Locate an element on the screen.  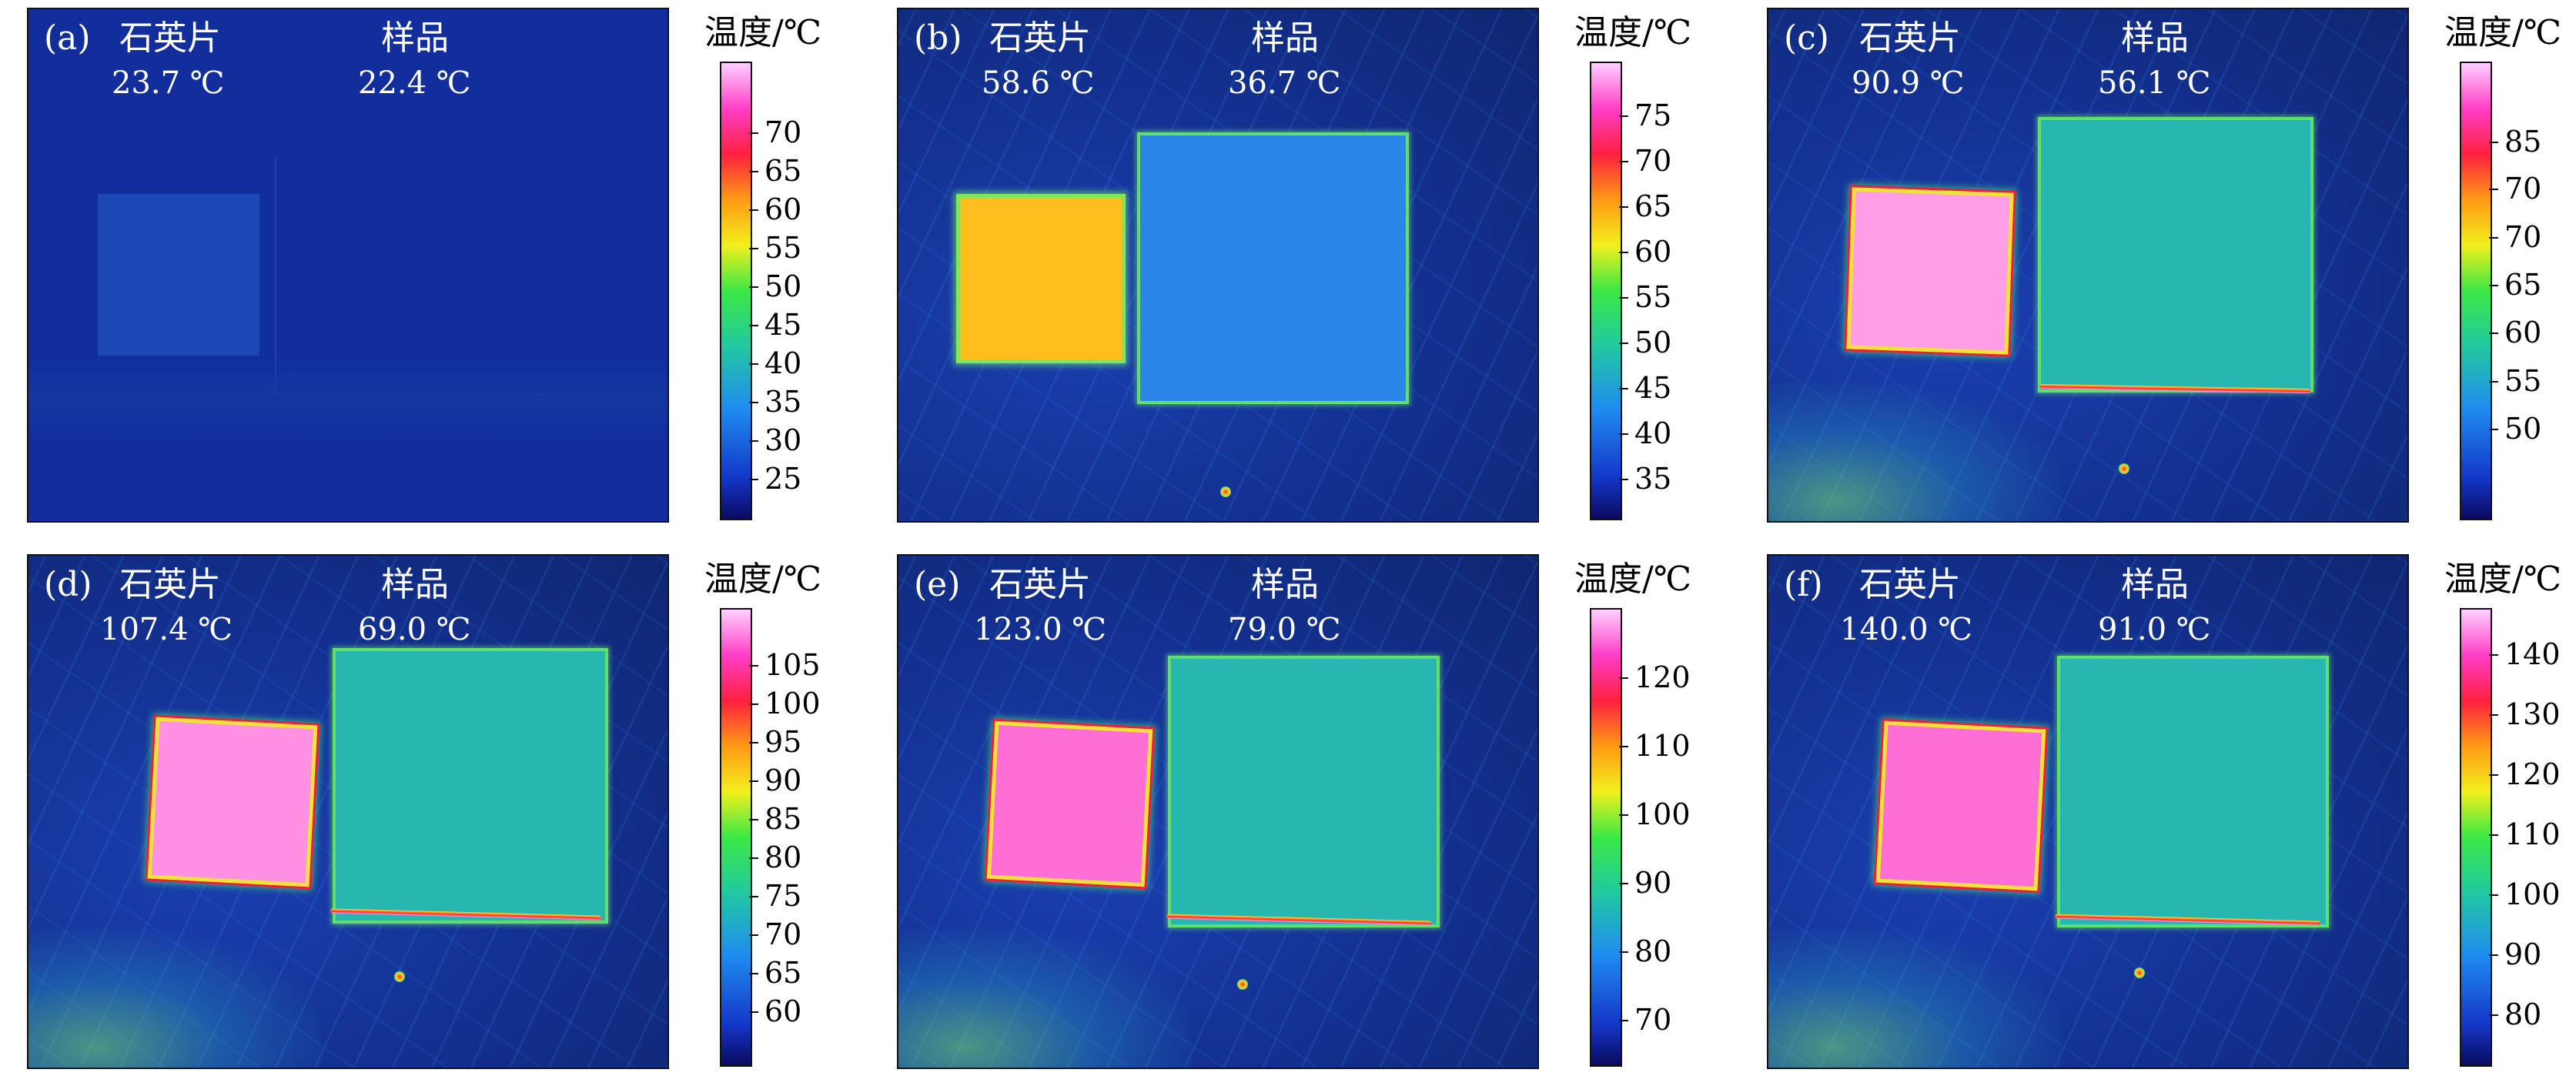
tick-label: 110 is located at coordinates (2533, 834).